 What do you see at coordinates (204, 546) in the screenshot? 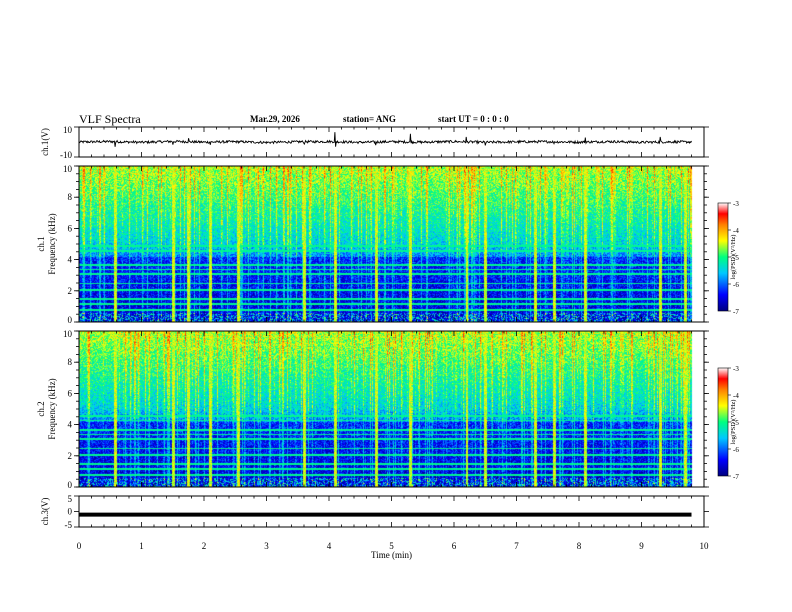
I see `x-tick-label: 2` at bounding box center [204, 546].